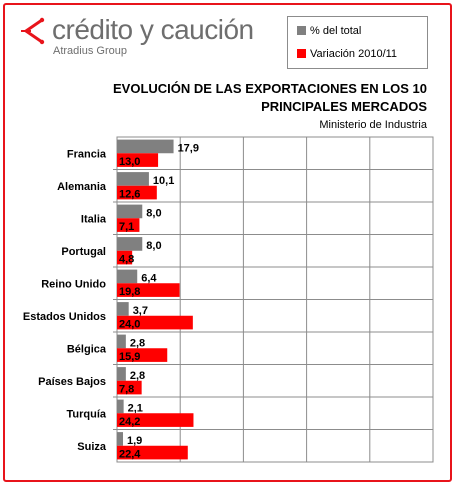  I want to click on category-label: Países Bajos, so click(72, 382).